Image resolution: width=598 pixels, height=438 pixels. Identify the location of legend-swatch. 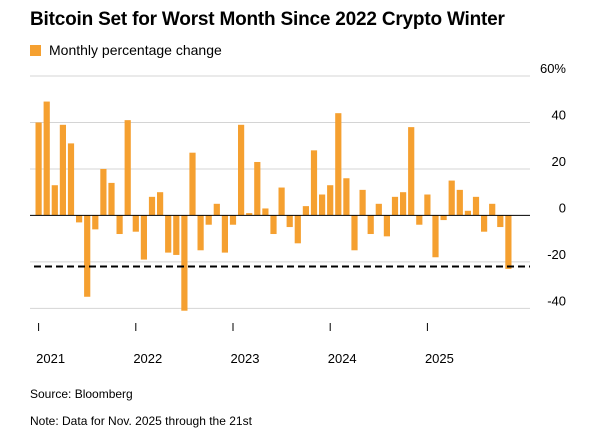
(35, 50).